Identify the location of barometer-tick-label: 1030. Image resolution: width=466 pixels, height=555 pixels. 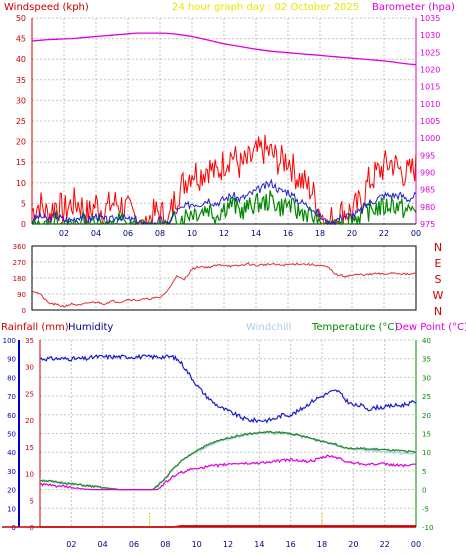
(430, 35).